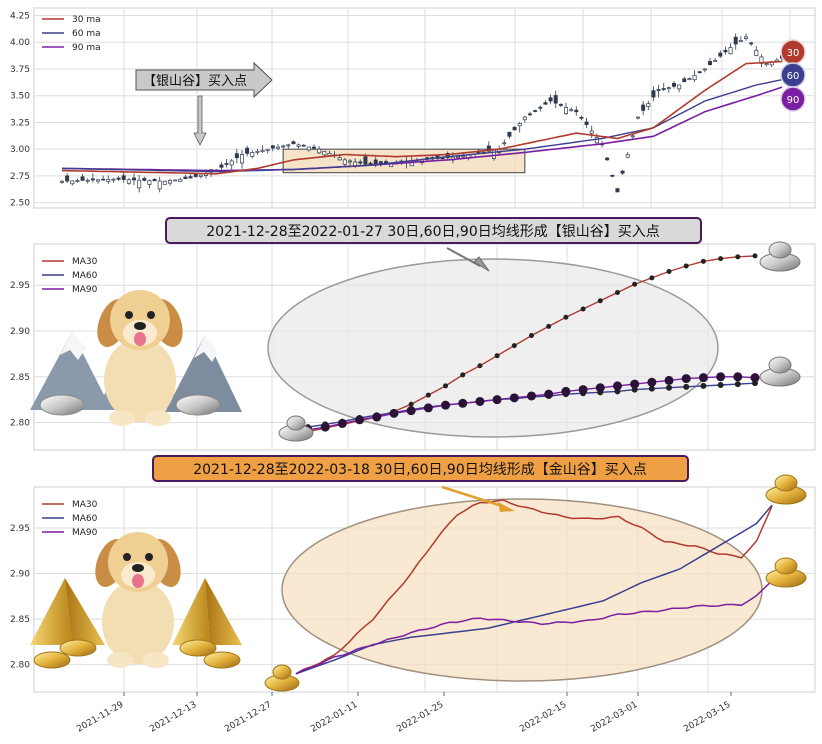  What do you see at coordinates (20, 109) in the screenshot?
I see `panel-1-y-ticks: 4.25 4.00 3.75 3.50 3.25 3.00 2.75 2.50` at bounding box center [20, 109].